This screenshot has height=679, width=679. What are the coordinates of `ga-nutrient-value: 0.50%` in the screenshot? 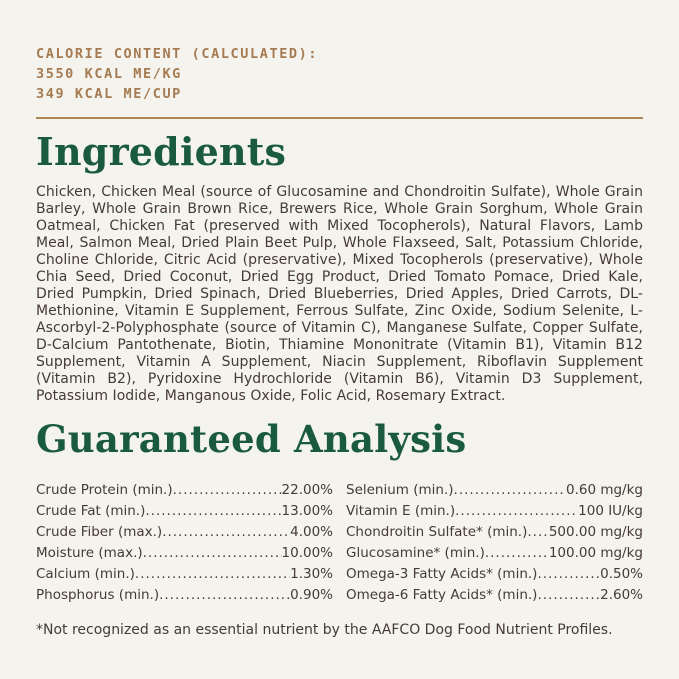 It's located at (621, 574).